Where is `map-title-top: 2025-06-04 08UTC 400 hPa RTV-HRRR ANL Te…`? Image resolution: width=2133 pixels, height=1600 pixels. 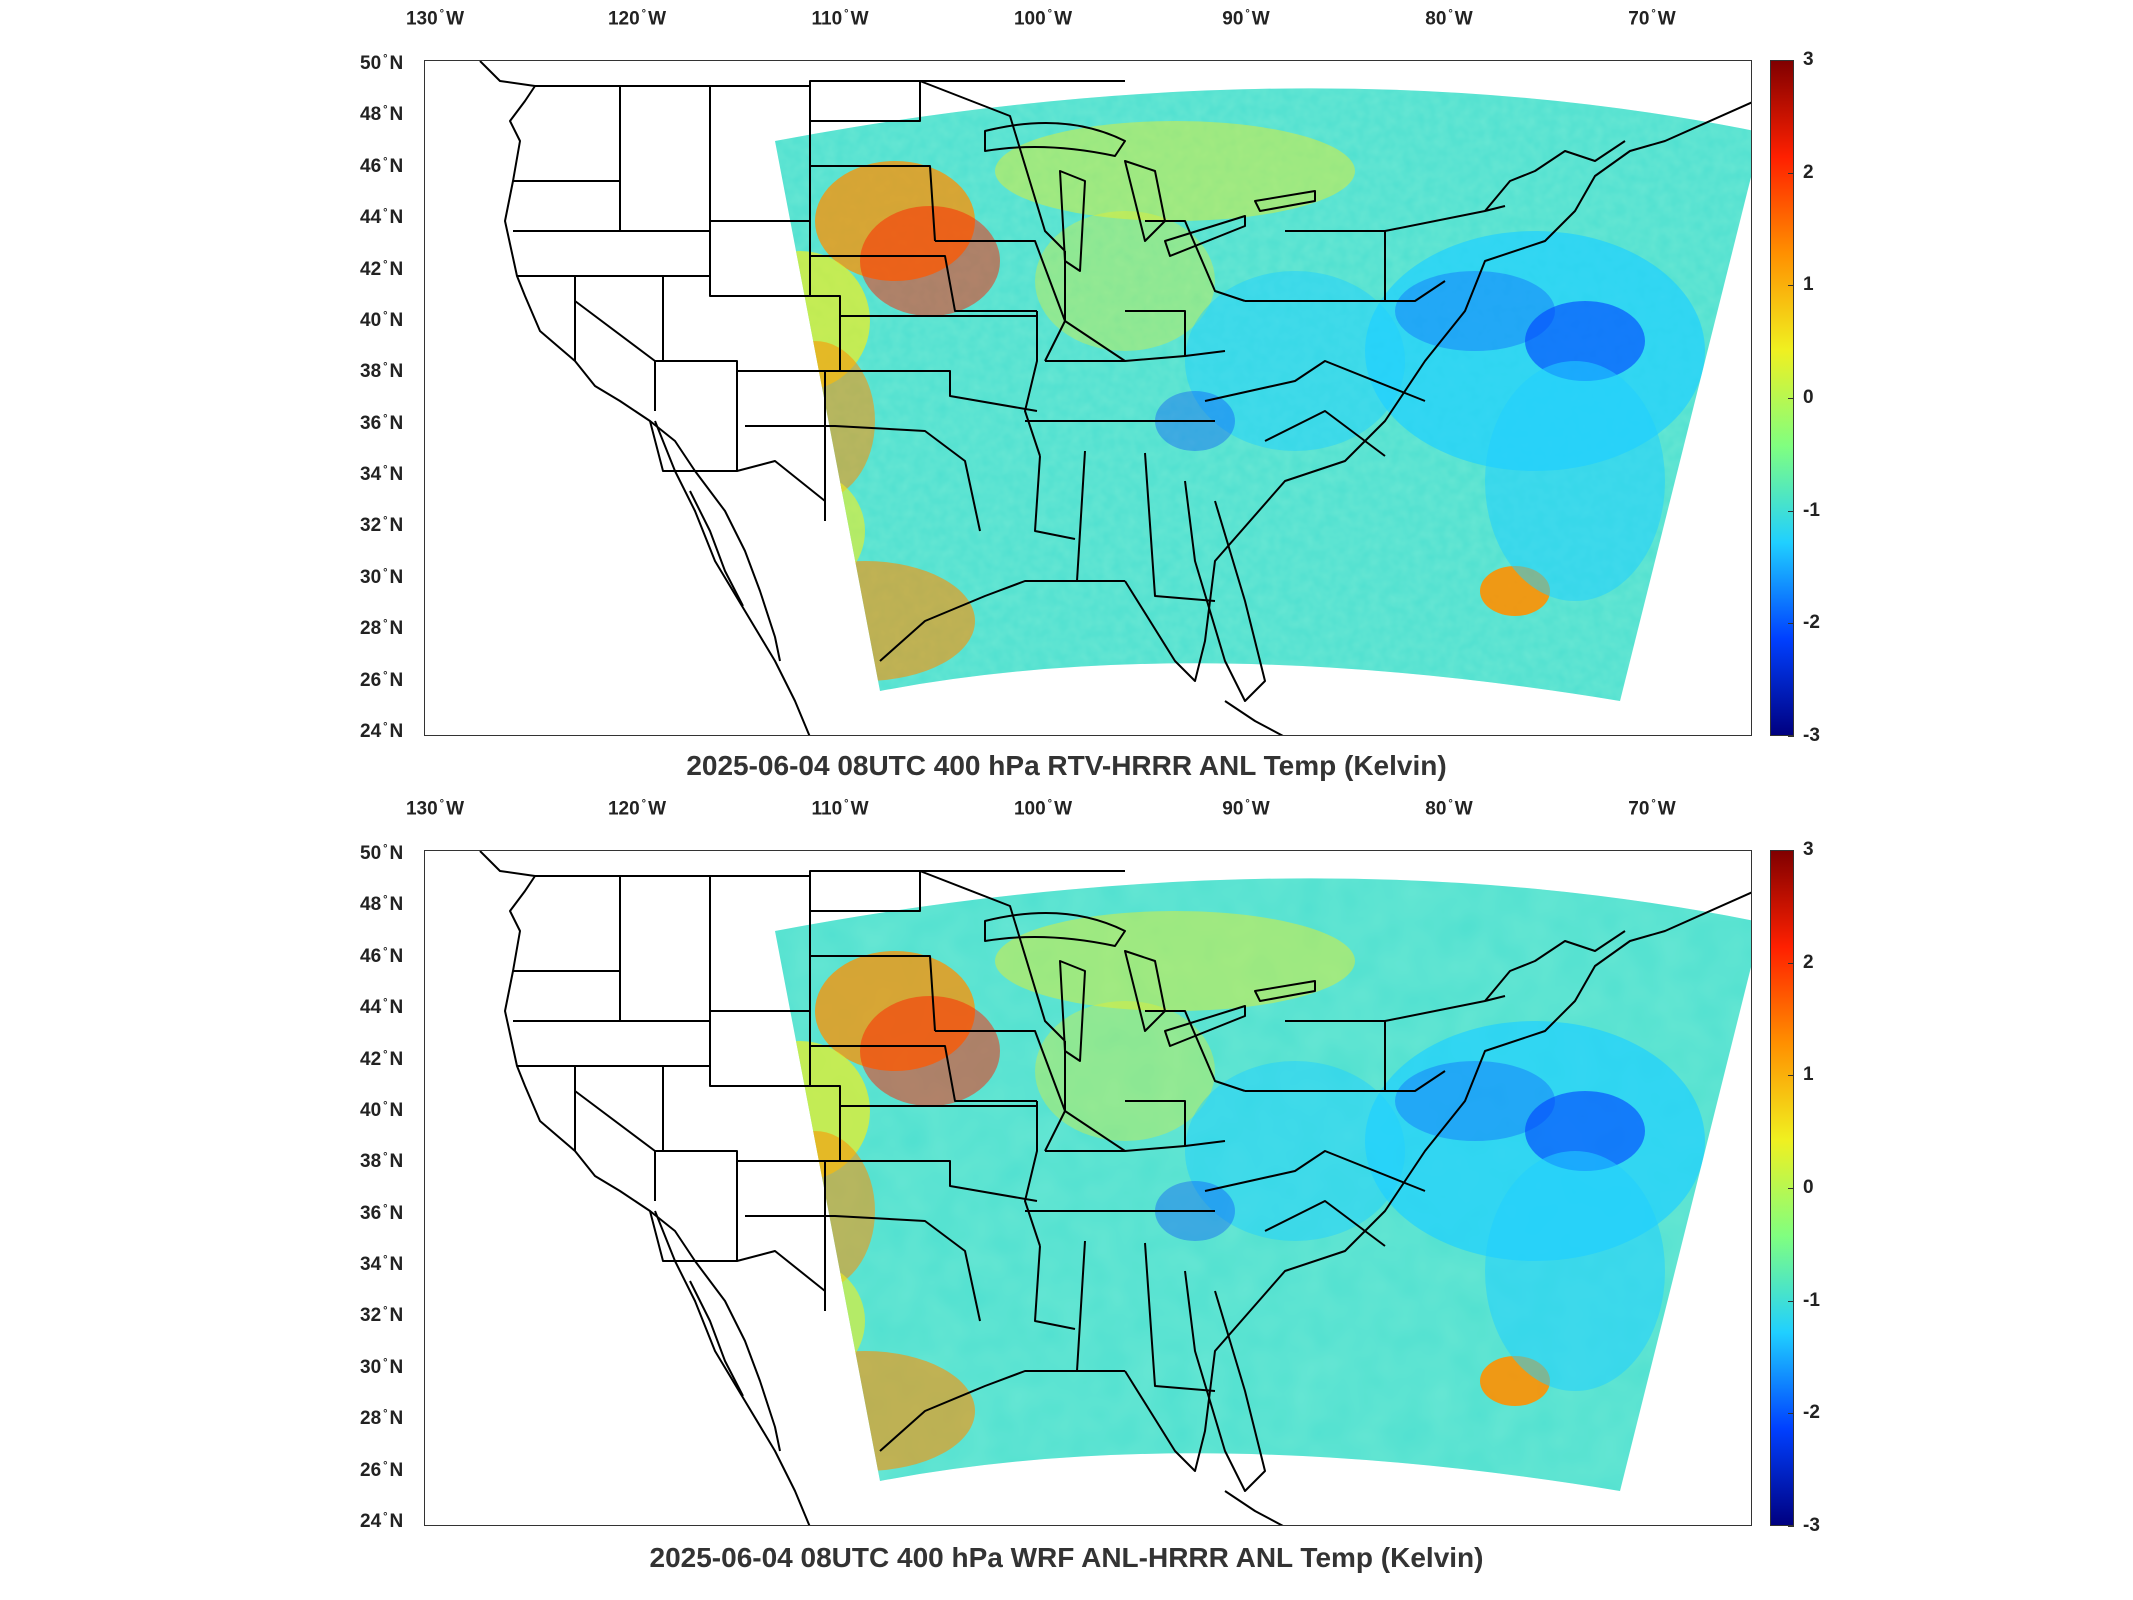 map-title-top: 2025-06-04 08UTC 400 hPa RTV-HRRR ANL Te… is located at coordinates (1066, 765).